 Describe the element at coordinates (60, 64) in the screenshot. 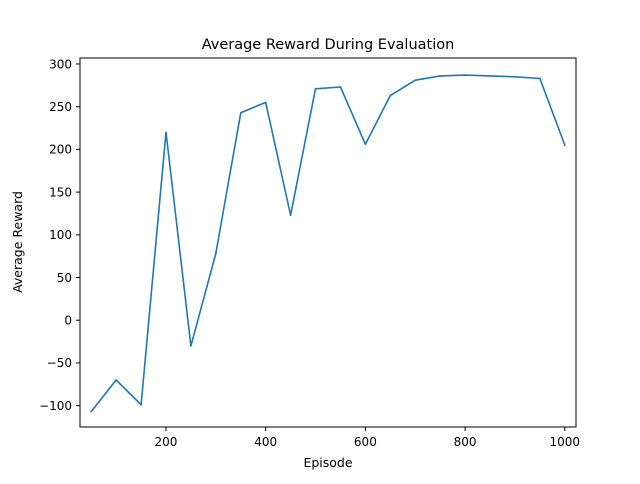

I see `y-tick-label: 300` at that location.